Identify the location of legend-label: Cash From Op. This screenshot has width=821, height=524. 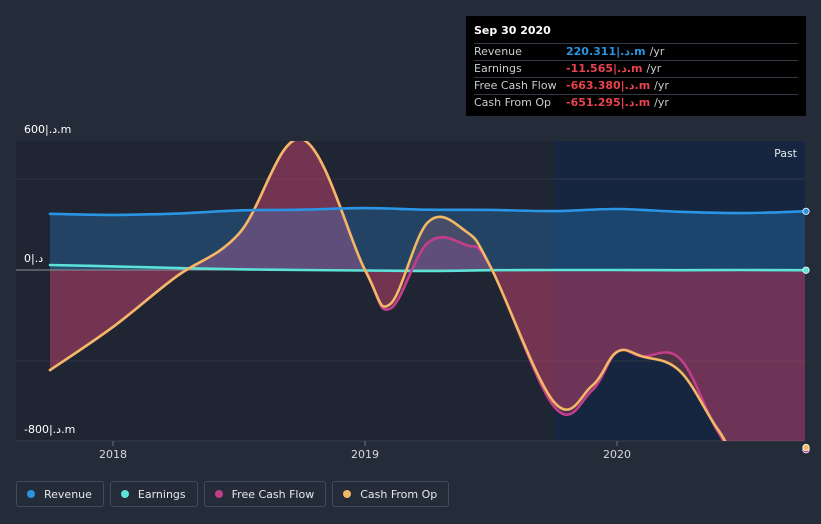
(399, 494).